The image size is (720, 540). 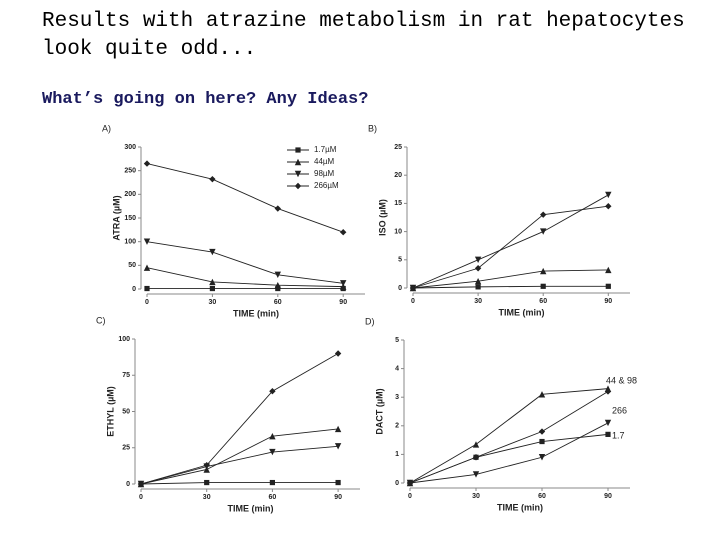 I want to click on y-tick-label: 150, so click(x=130, y=218).